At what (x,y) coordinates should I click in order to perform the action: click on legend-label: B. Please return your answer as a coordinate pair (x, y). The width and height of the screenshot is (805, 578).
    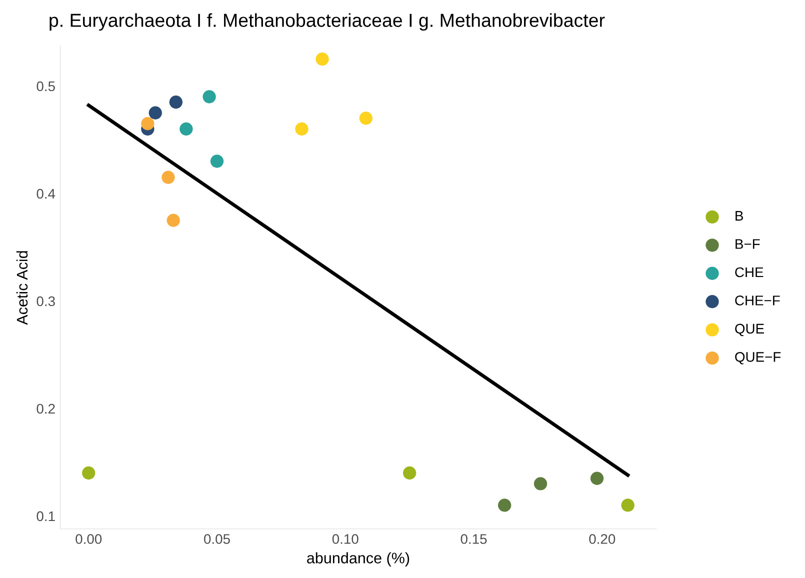
    Looking at the image, I should click on (739, 216).